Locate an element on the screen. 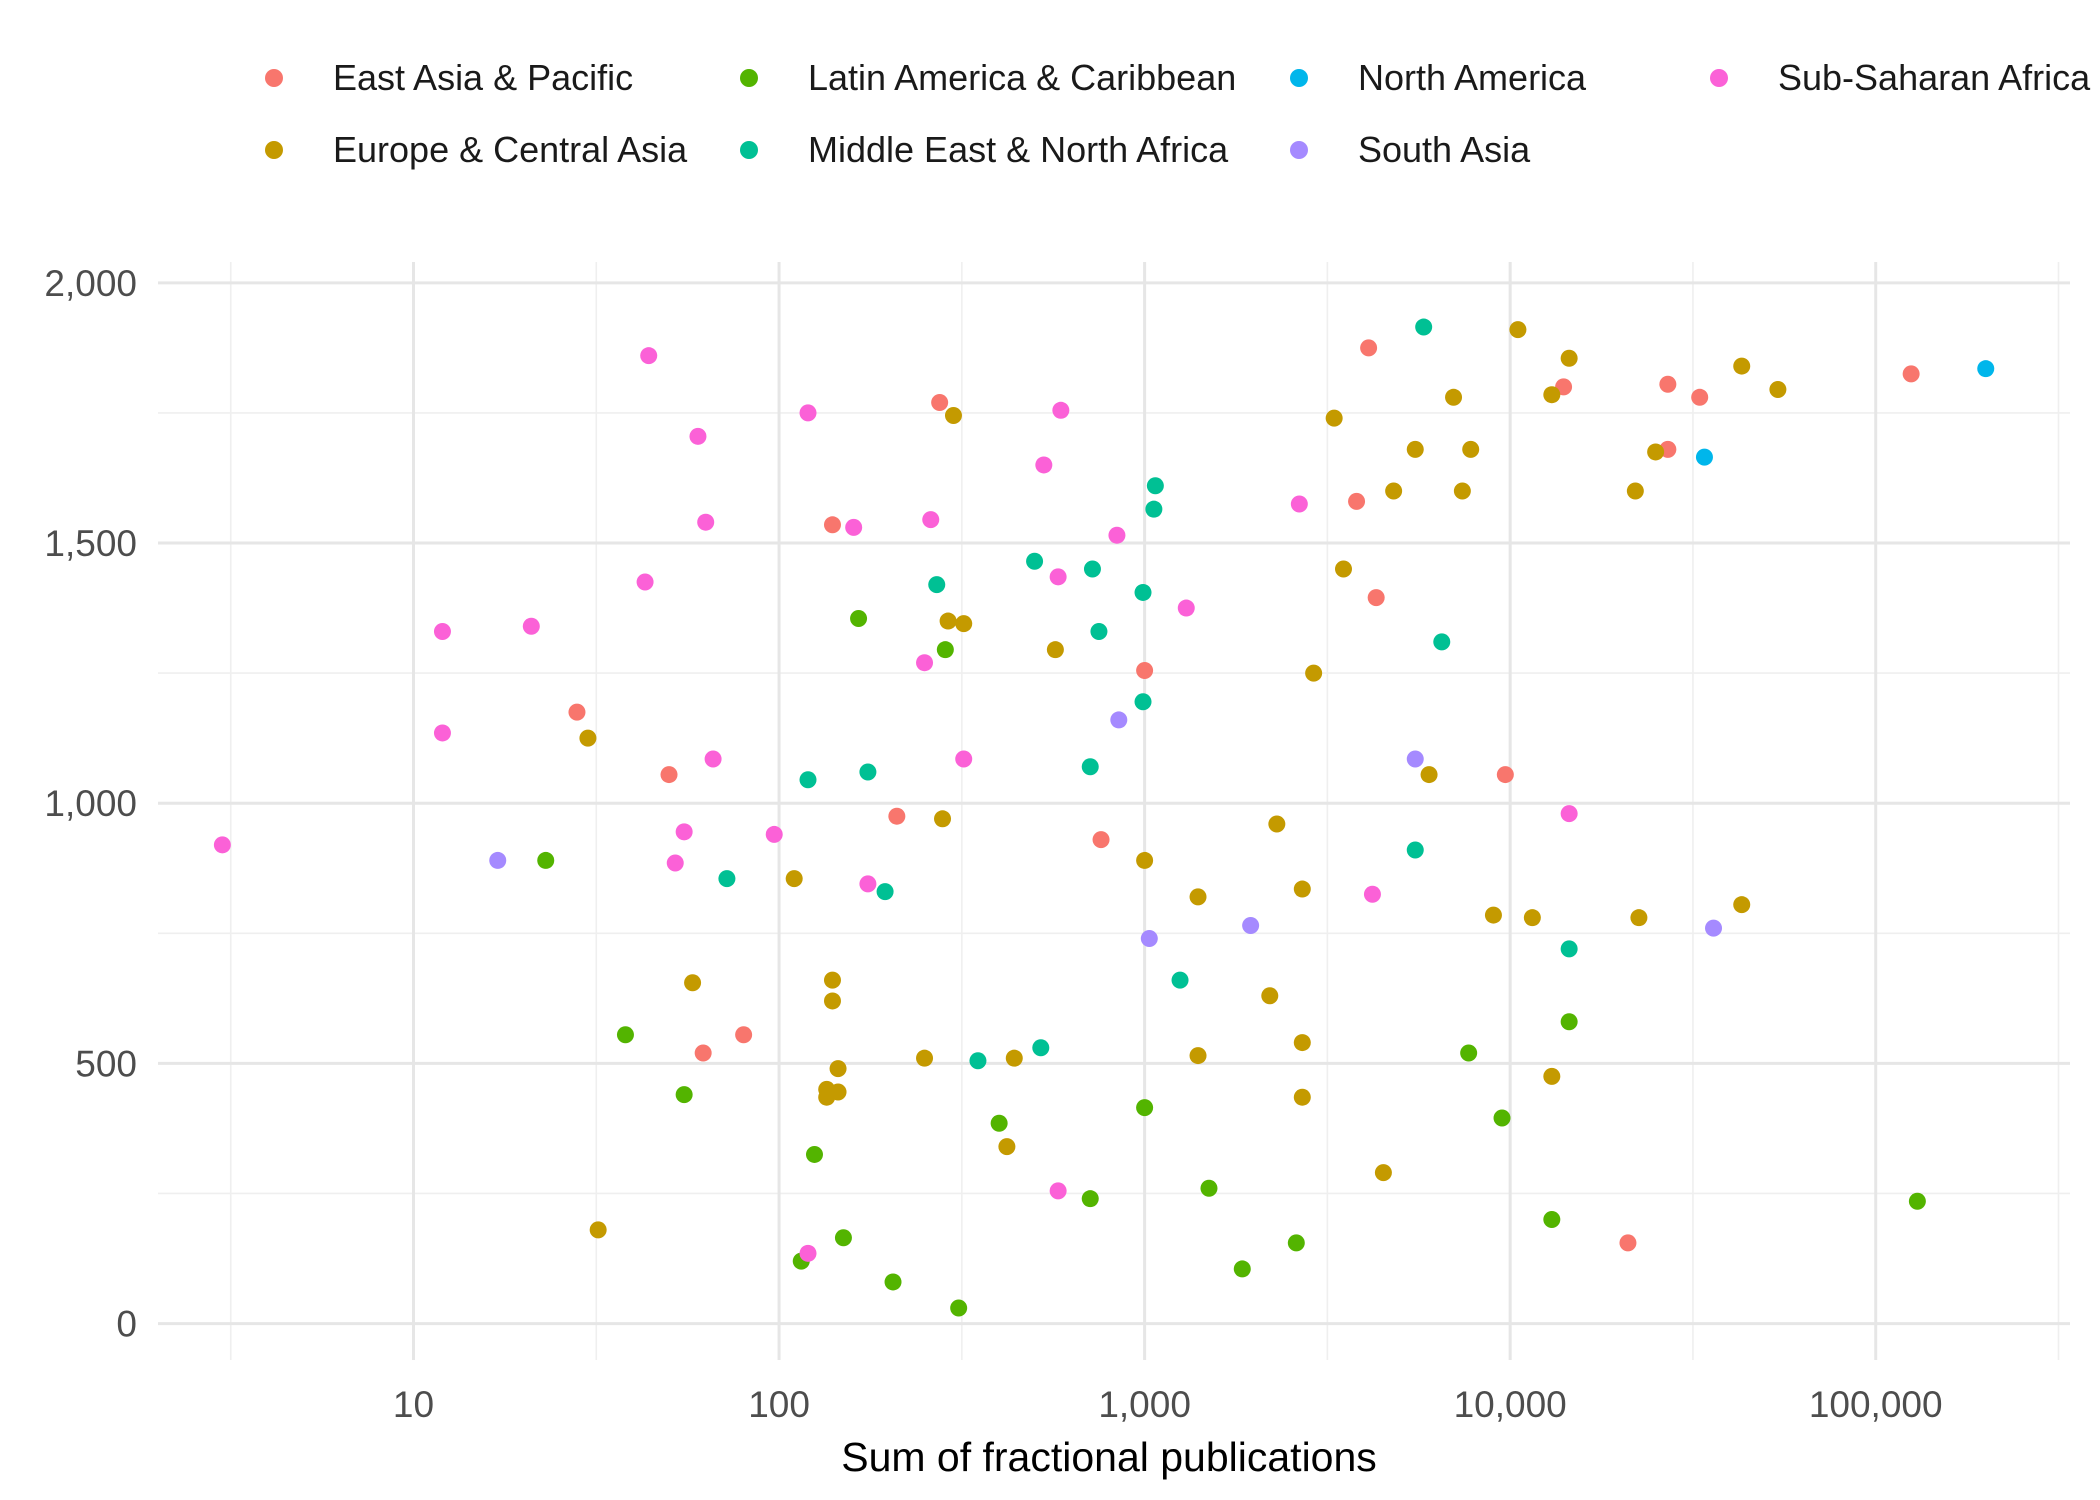 This screenshot has width=2100, height=1500. legend-item-middle-east-and-north-africa: Middle East & North Africa is located at coordinates (984, 150).